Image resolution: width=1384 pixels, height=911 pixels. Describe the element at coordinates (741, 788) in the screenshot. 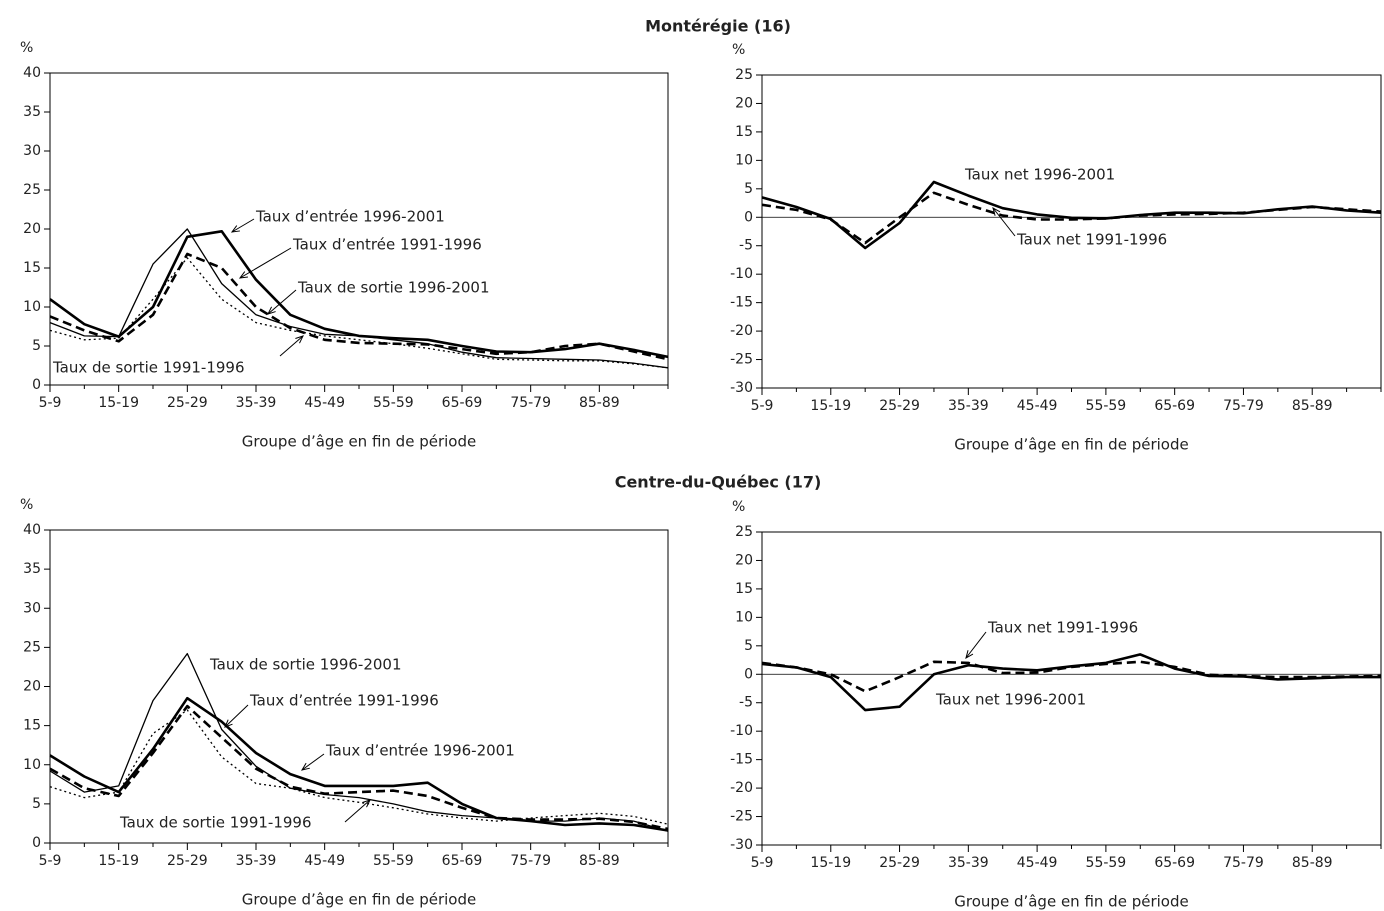

I see `y-tick-label: -20` at that location.